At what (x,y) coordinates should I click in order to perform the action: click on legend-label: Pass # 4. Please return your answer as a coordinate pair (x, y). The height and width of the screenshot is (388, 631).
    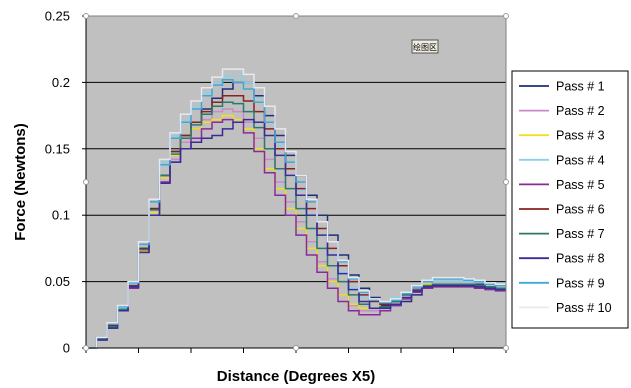
    Looking at the image, I should click on (580, 160).